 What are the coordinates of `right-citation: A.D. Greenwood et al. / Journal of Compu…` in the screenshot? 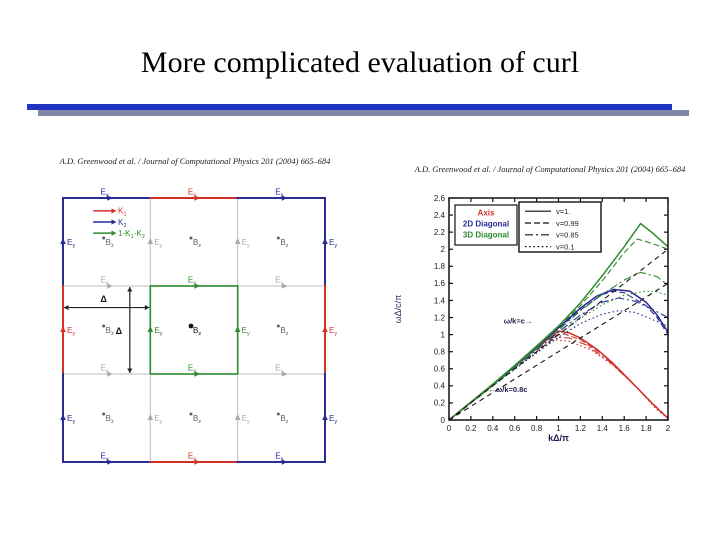 It's located at (550, 169).